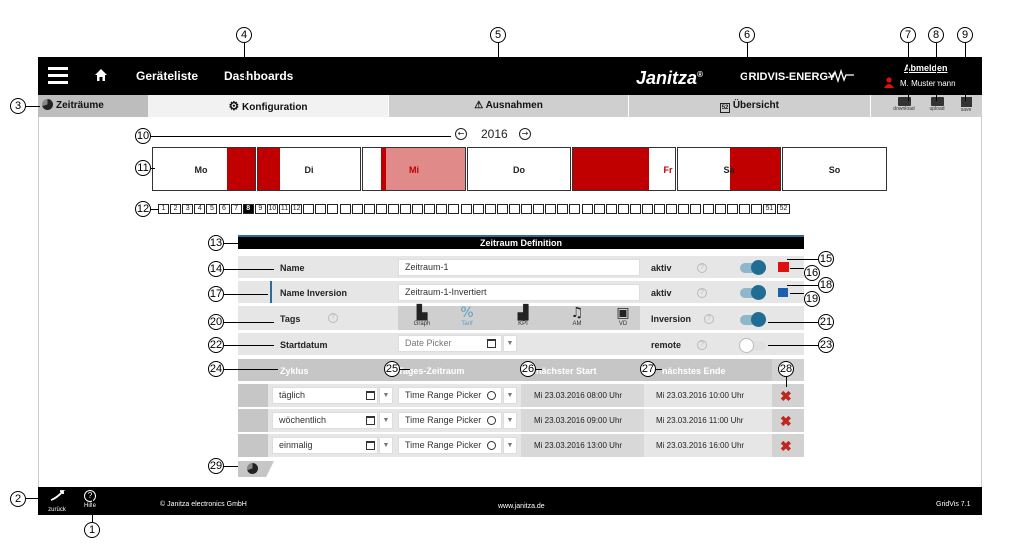 The height and width of the screenshot is (550, 1024). What do you see at coordinates (325, 420) in the screenshot?
I see `cycle-select: wöchentlich` at bounding box center [325, 420].